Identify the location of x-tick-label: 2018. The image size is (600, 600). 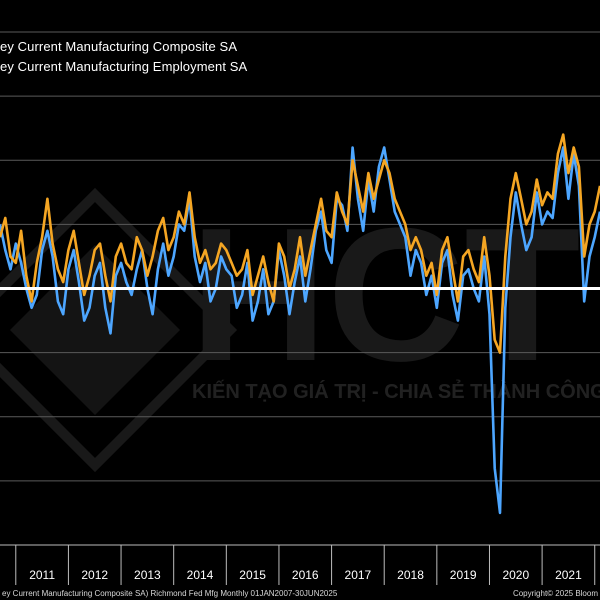
(410, 575).